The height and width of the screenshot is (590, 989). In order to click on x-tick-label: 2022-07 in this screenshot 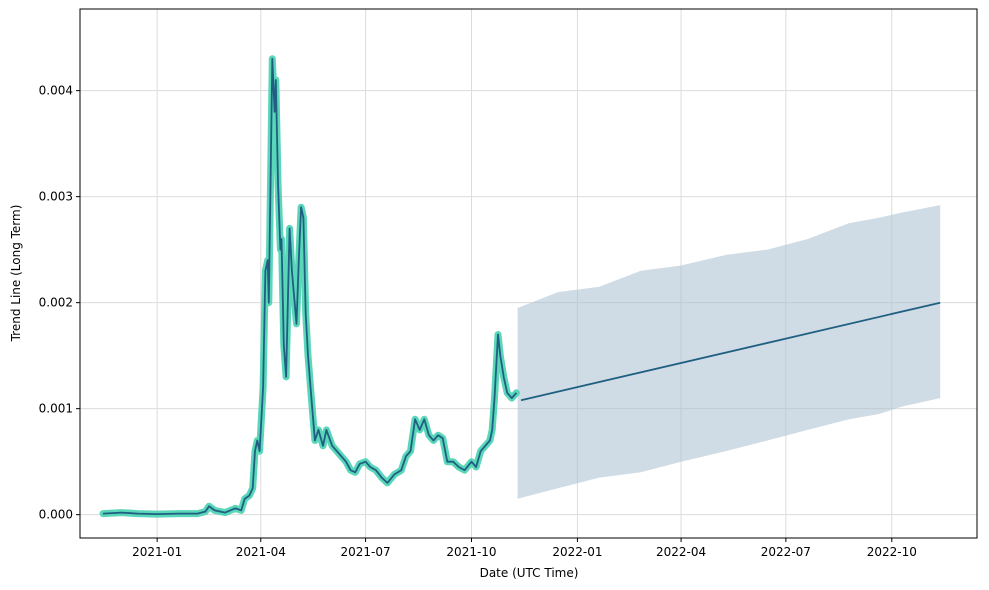, I will do `click(786, 552)`.